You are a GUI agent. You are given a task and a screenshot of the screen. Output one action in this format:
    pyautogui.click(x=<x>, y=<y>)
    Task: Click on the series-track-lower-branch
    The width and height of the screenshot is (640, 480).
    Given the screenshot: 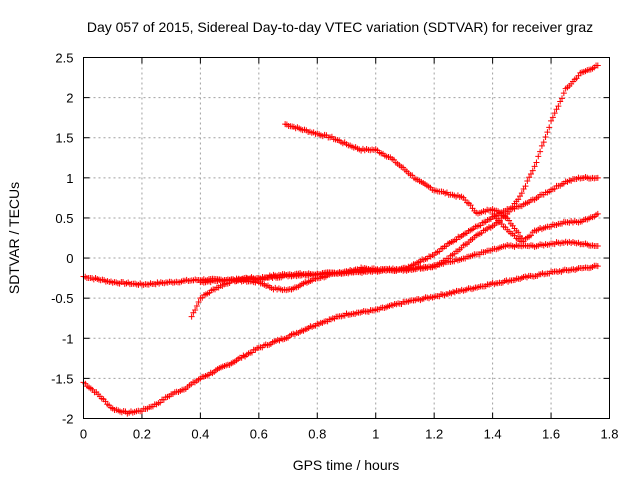 What is the action you would take?
    pyautogui.click(x=545, y=227)
    